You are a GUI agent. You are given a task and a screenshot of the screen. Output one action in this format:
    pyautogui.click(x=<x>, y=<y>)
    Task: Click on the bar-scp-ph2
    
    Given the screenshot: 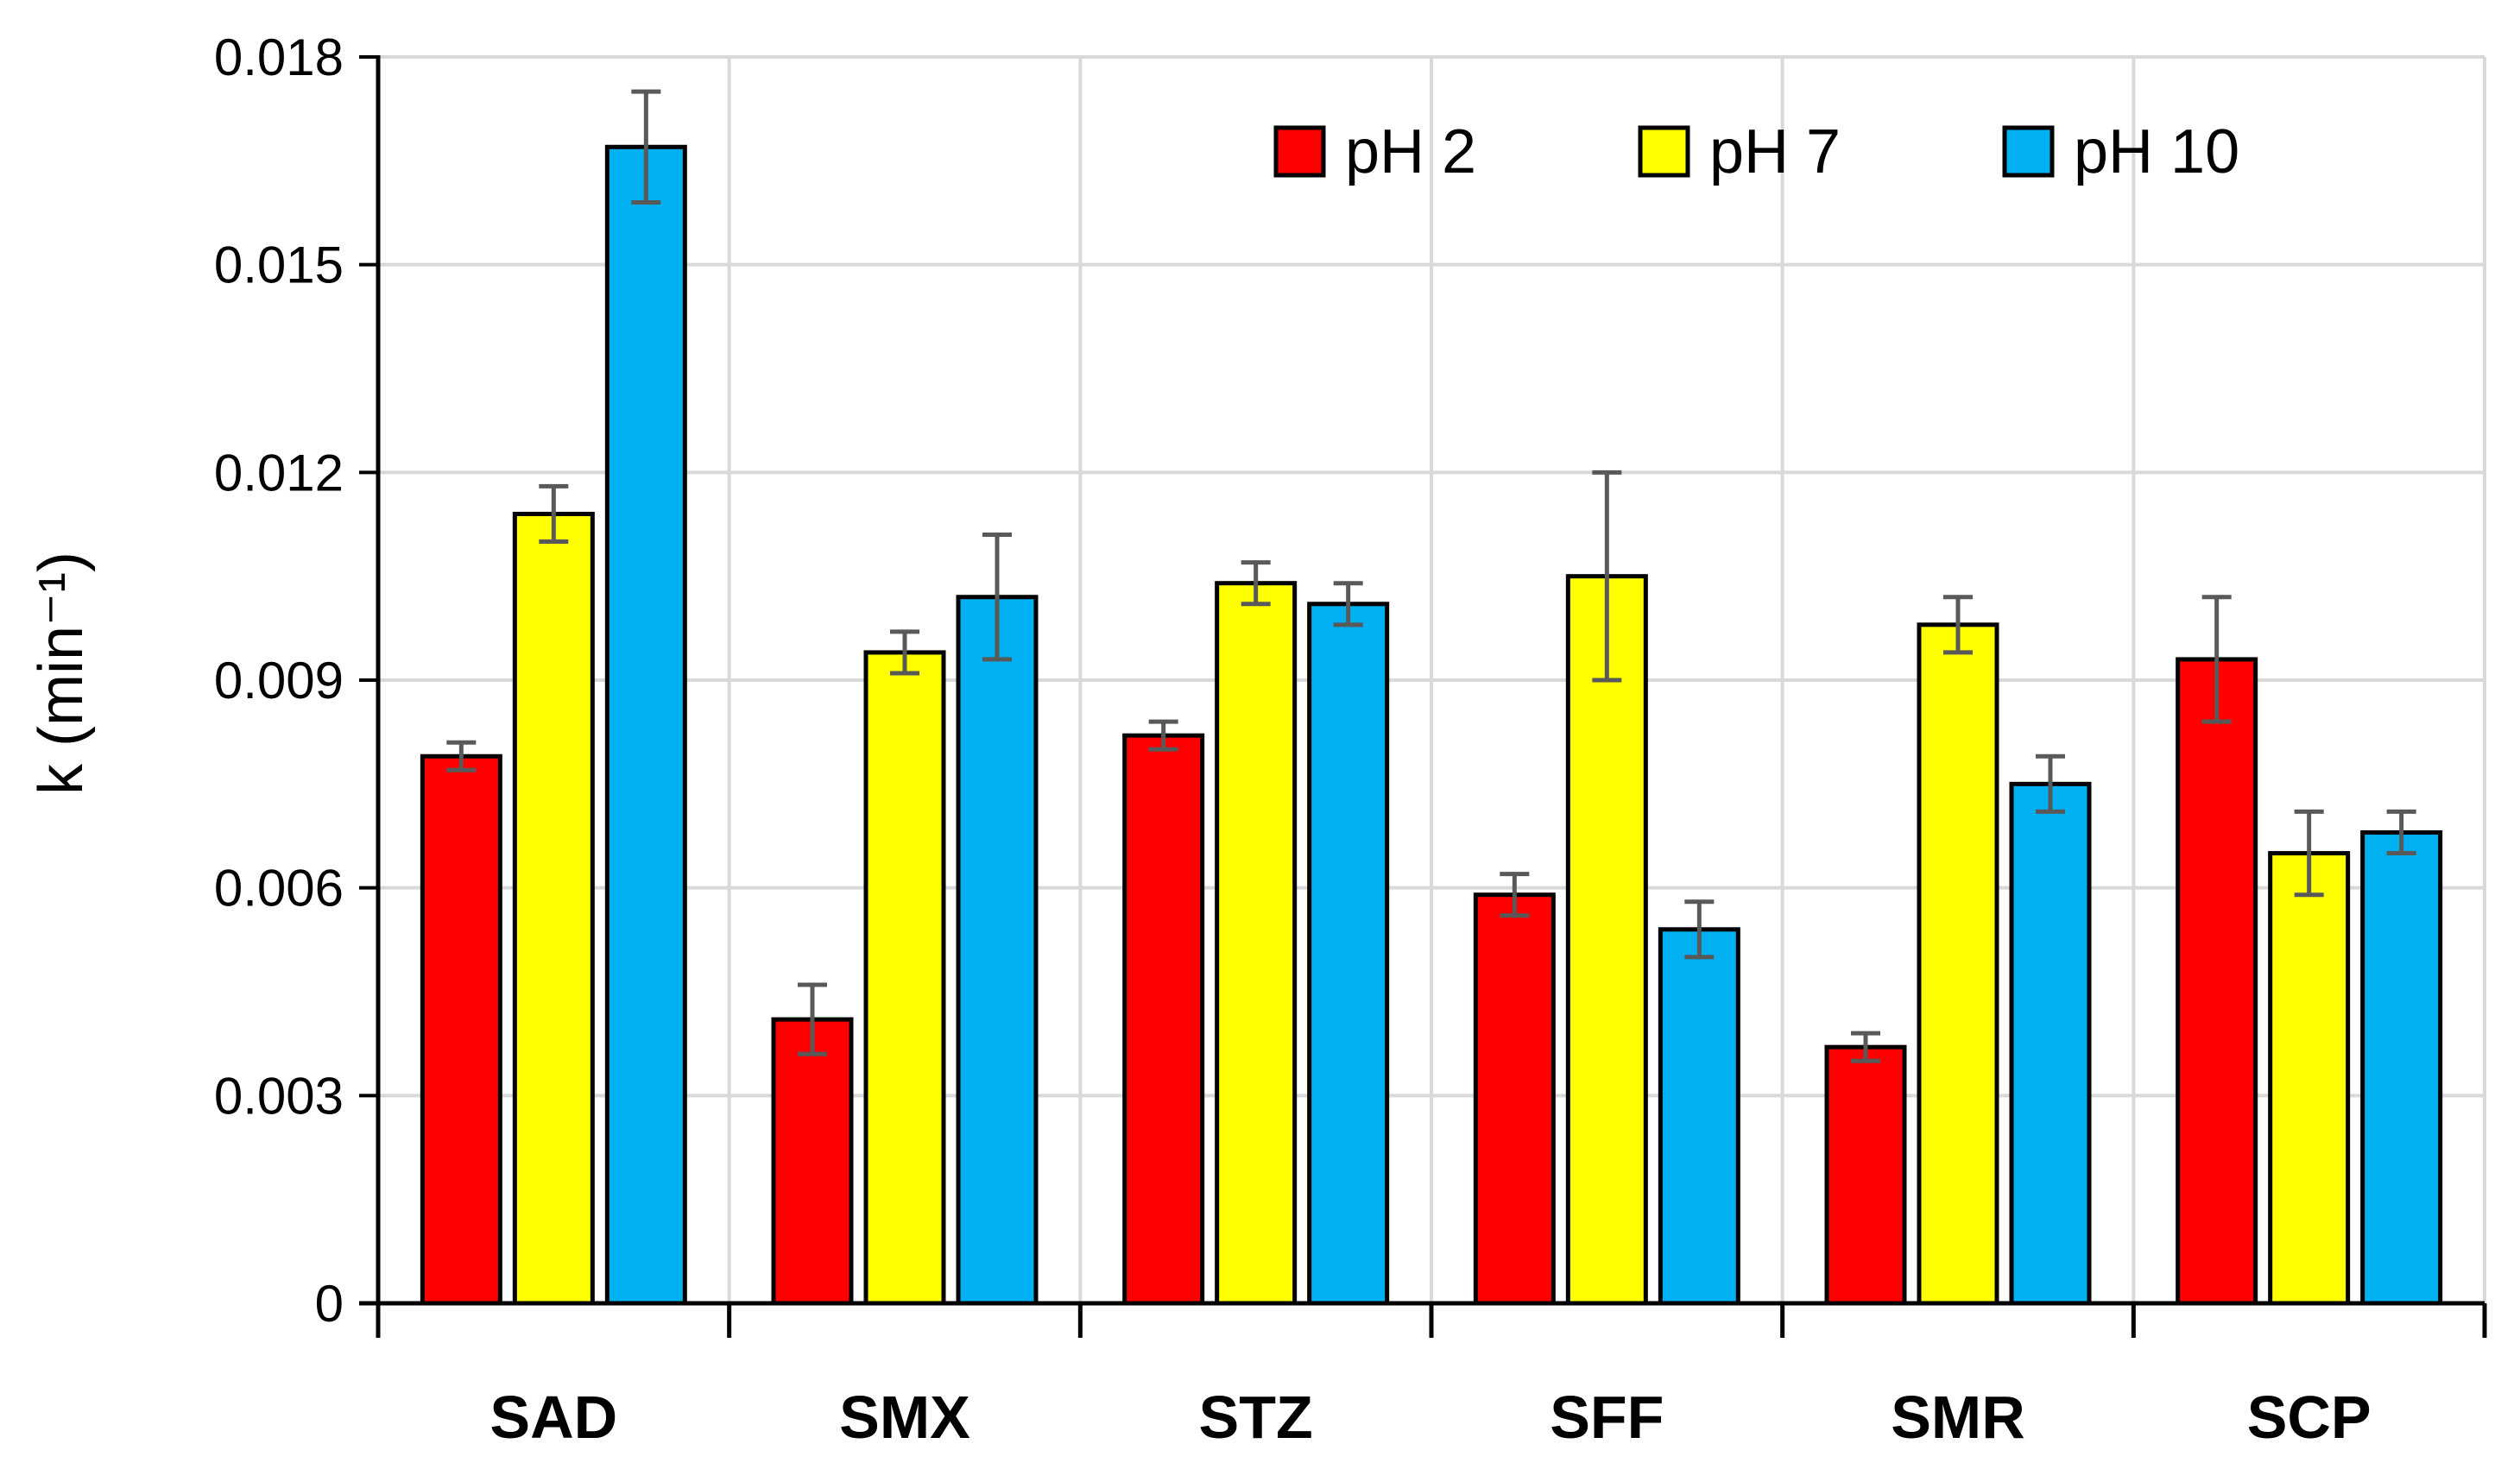 What is the action you would take?
    pyautogui.click(x=2217, y=981)
    